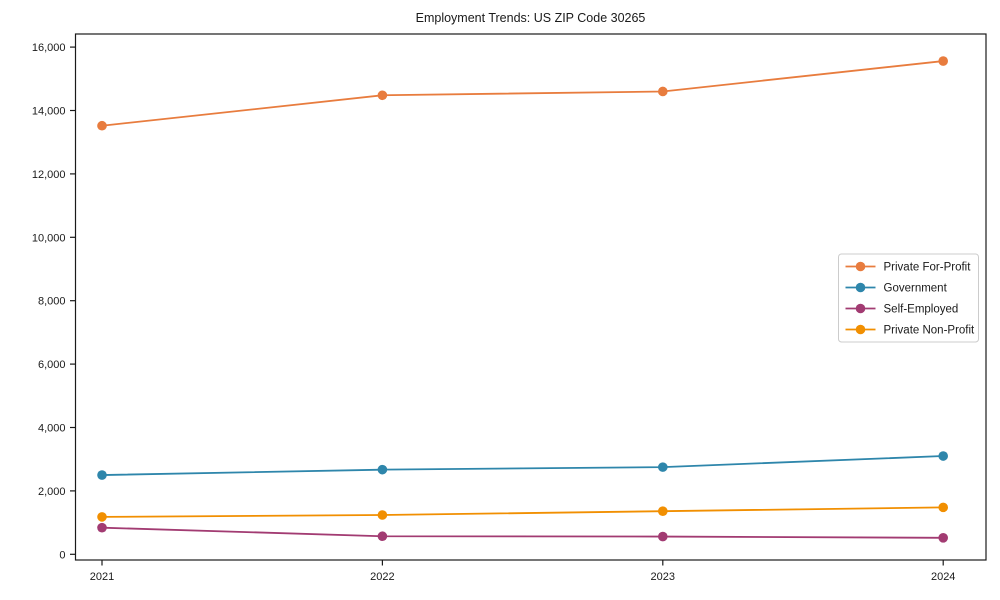 The height and width of the screenshot is (600, 1000). I want to click on x-tick-label: 2024, so click(943, 577).